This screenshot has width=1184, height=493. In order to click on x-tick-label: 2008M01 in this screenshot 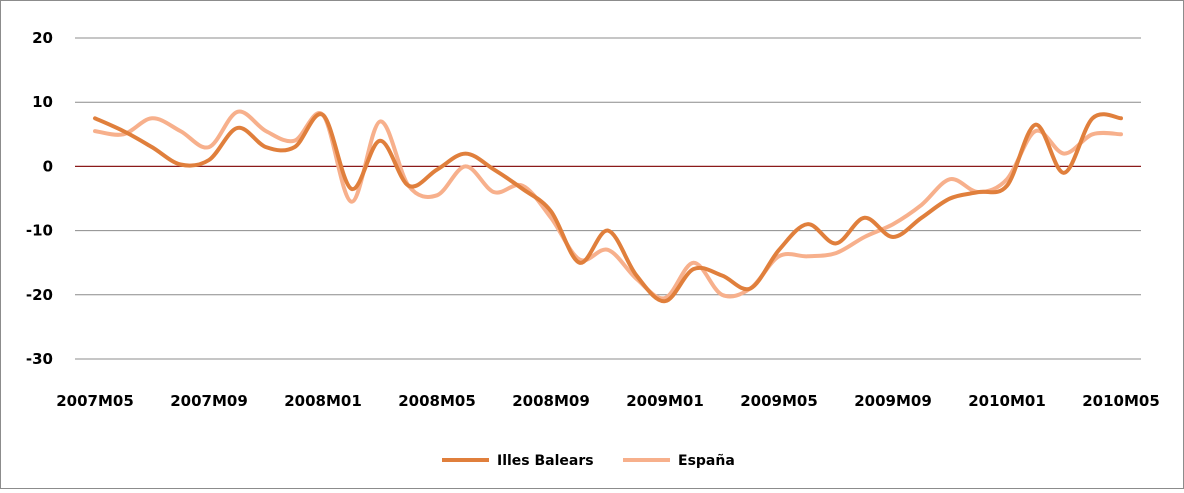, I will do `click(323, 401)`.